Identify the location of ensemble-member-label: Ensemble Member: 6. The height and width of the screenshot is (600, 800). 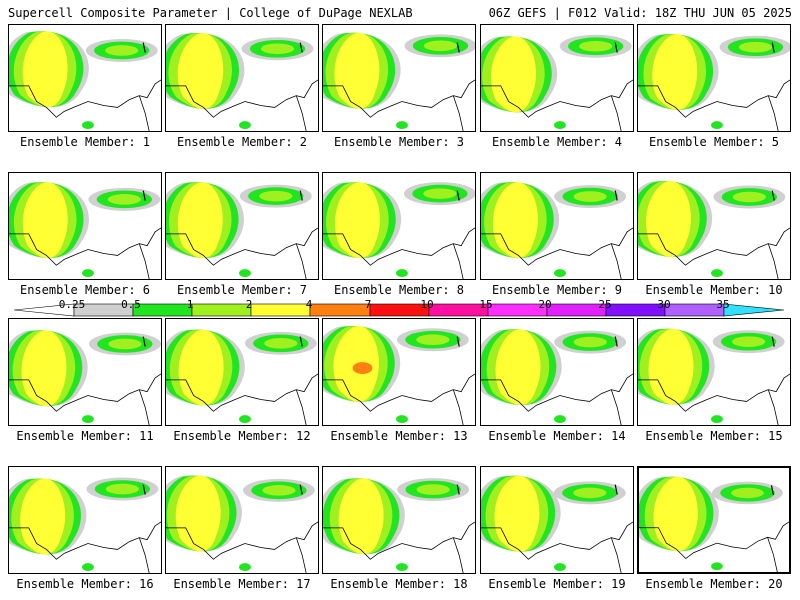
(85, 290).